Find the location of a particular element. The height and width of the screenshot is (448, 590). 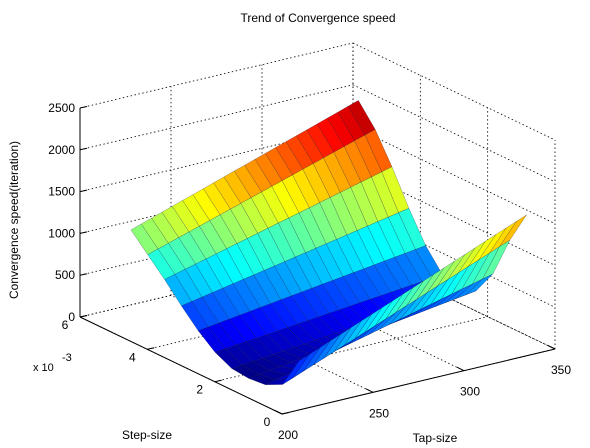

z-tick-label: 2500 is located at coordinates (61, 108).